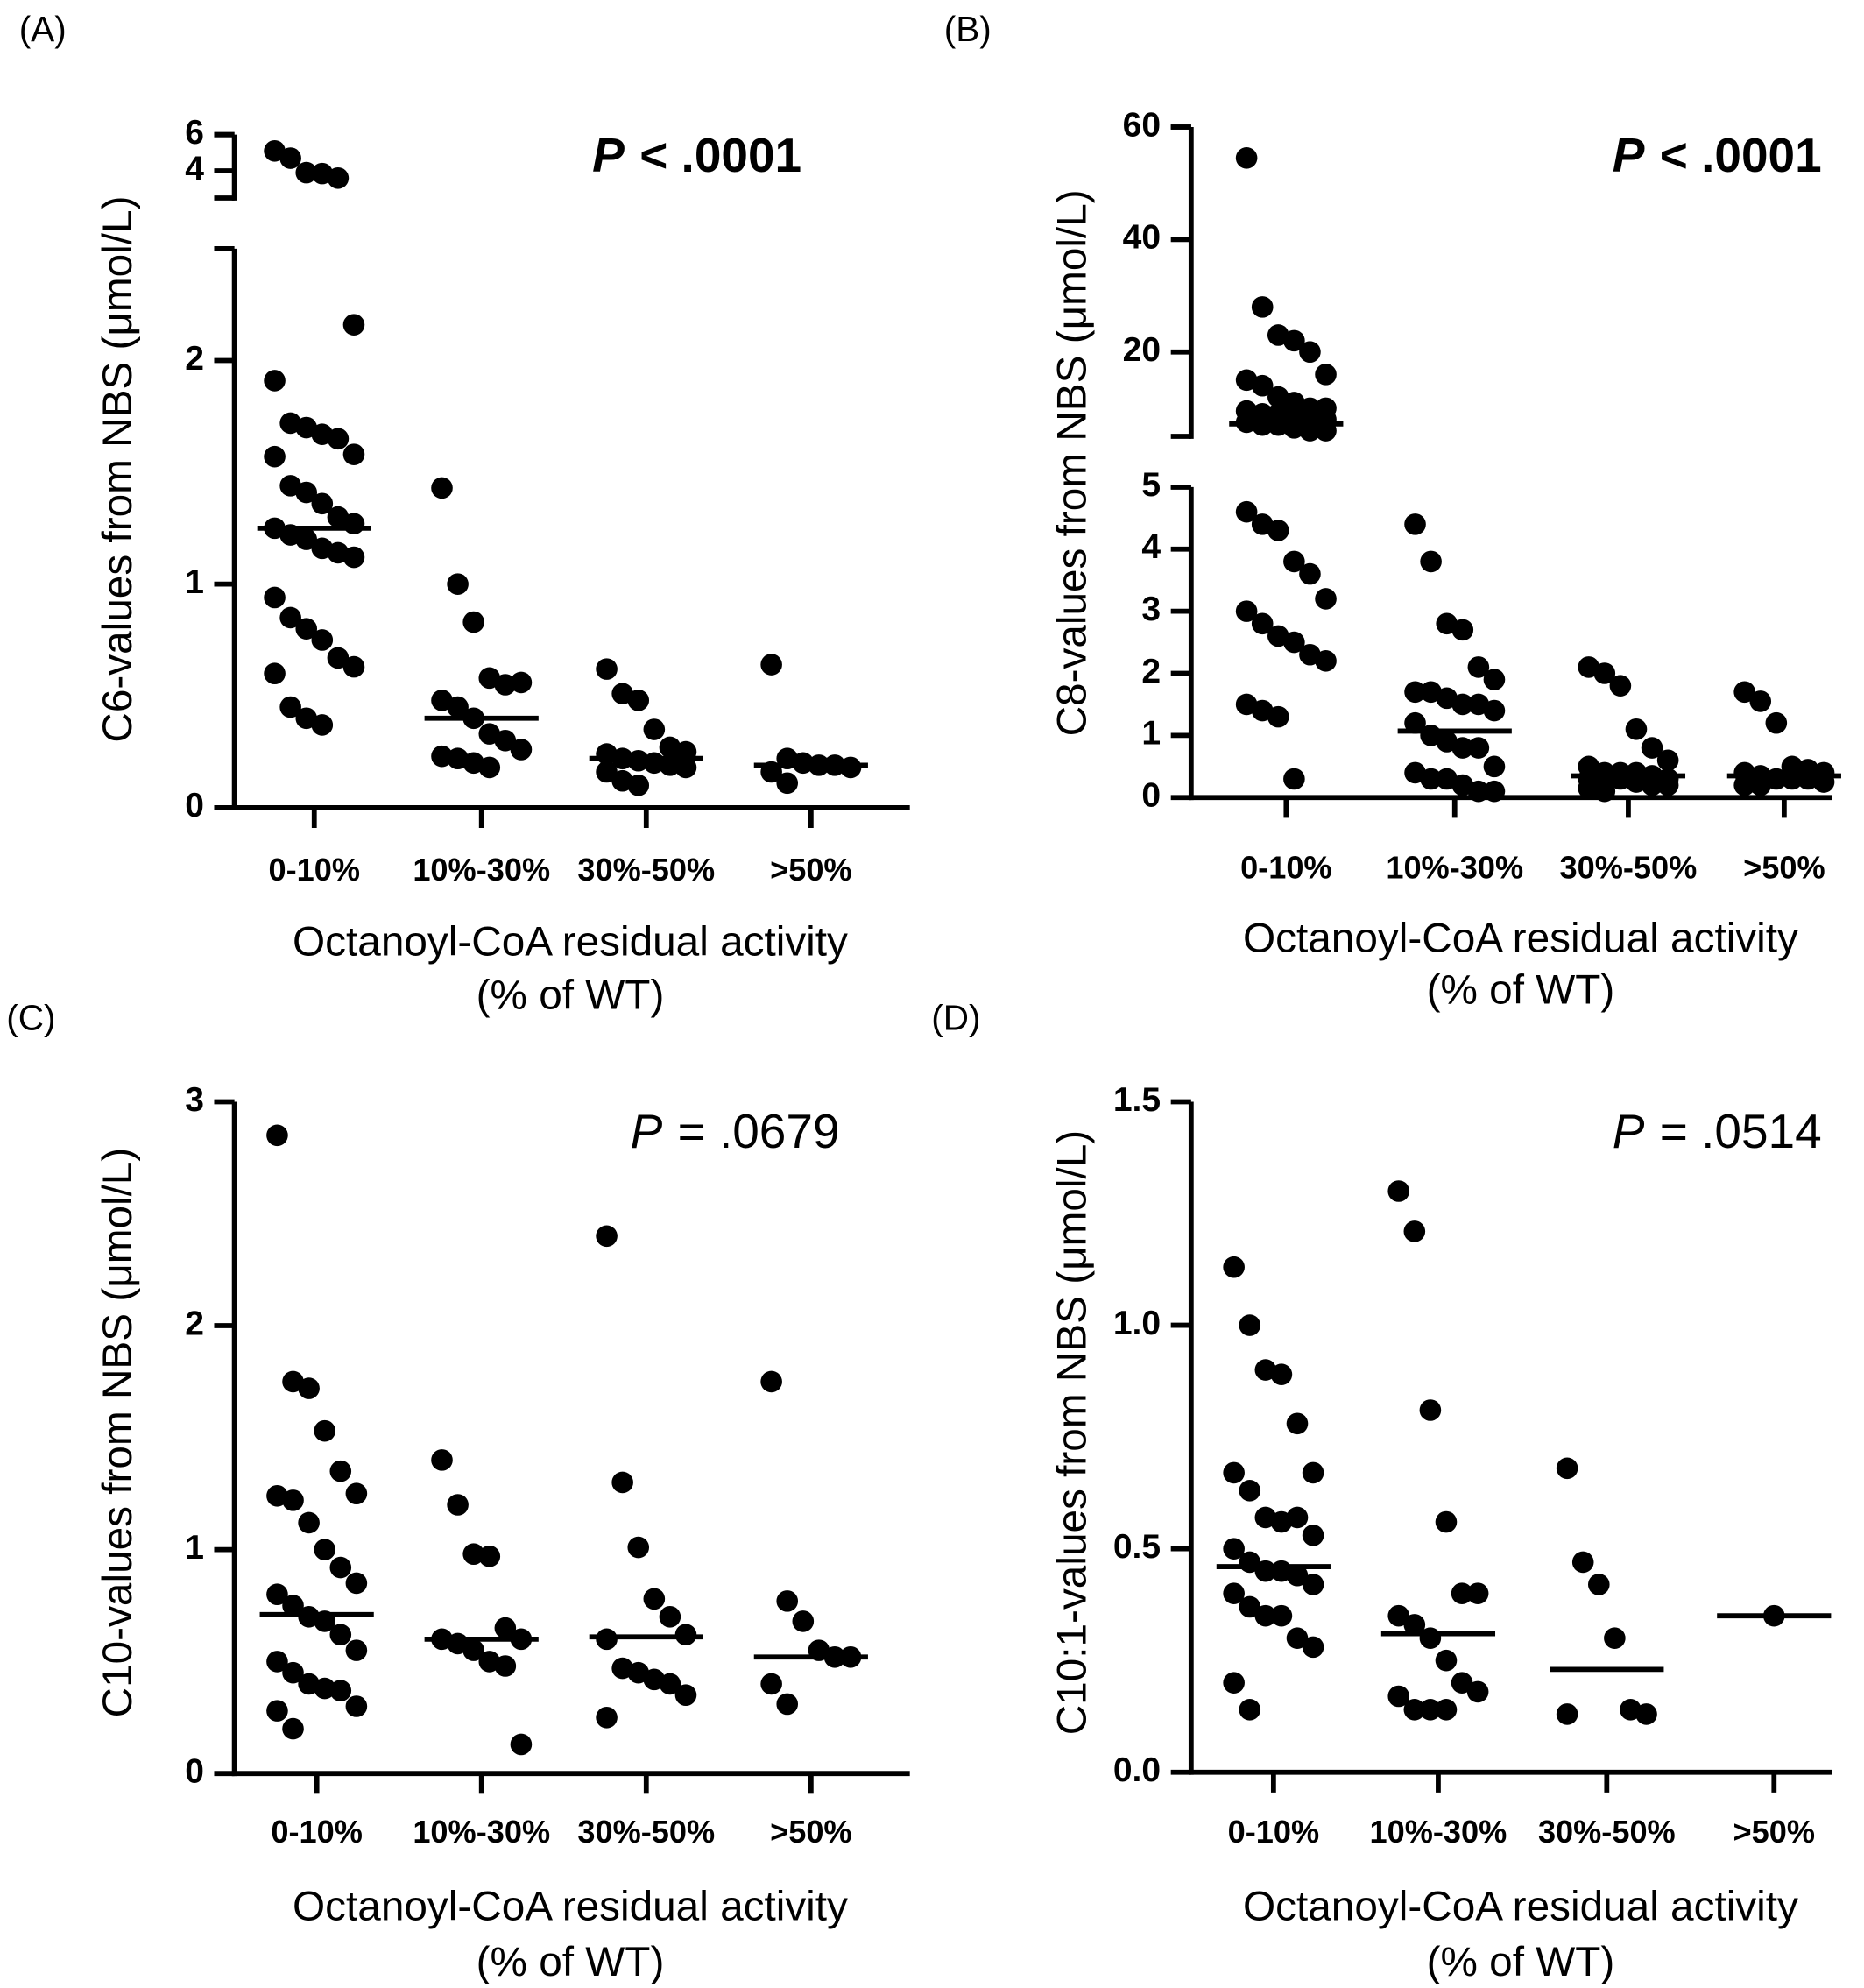 This screenshot has height=1988, width=1864. I want to click on p-value: P < .0001, so click(696, 155).